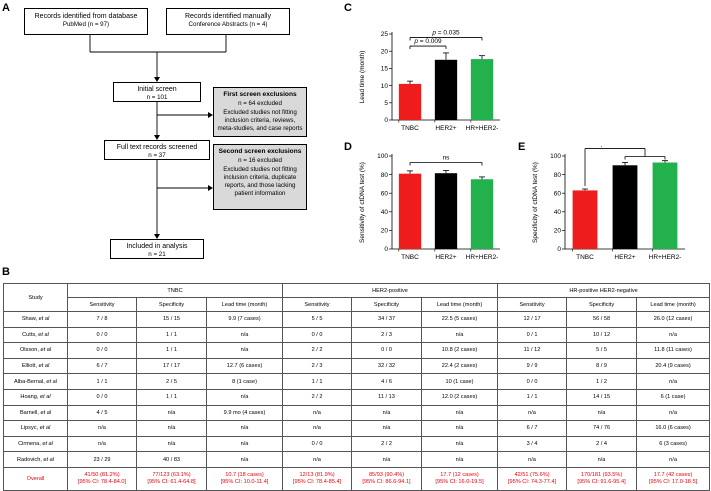 Image resolution: width=711 pixels, height=491 pixels. What do you see at coordinates (602, 428) in the screenshot?
I see `table-cell: 74 / 76` at bounding box center [602, 428].